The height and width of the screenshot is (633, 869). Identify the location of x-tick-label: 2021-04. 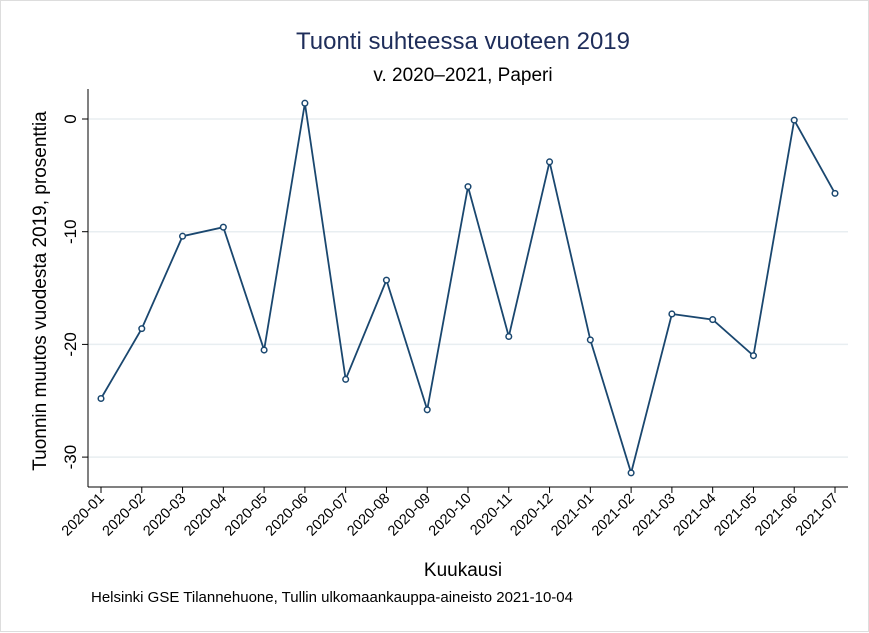
(695, 515).